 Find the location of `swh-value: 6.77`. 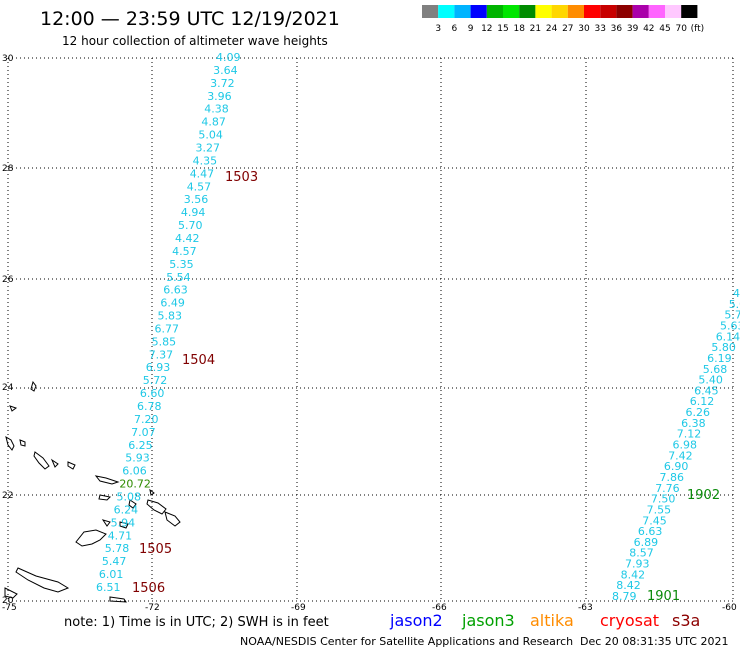

swh-value: 6.77 is located at coordinates (167, 329).